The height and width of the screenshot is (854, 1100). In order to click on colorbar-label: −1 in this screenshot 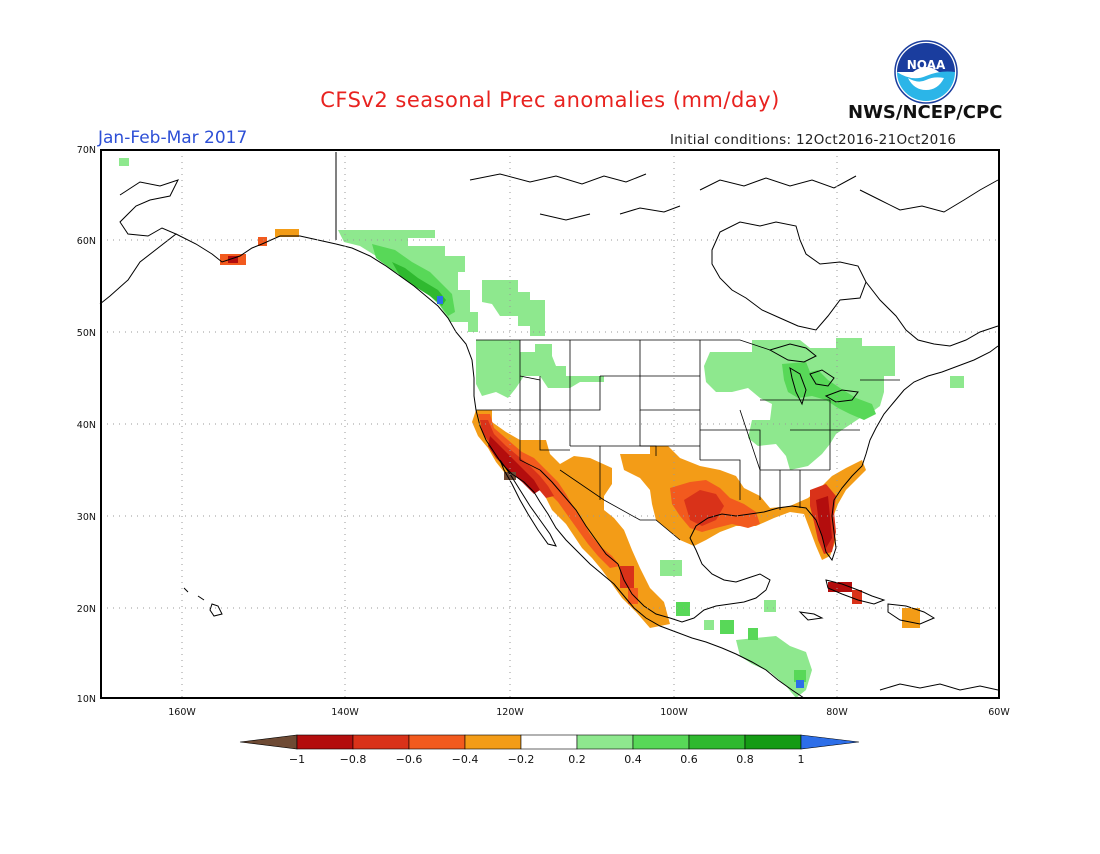, I will do `click(297, 759)`.